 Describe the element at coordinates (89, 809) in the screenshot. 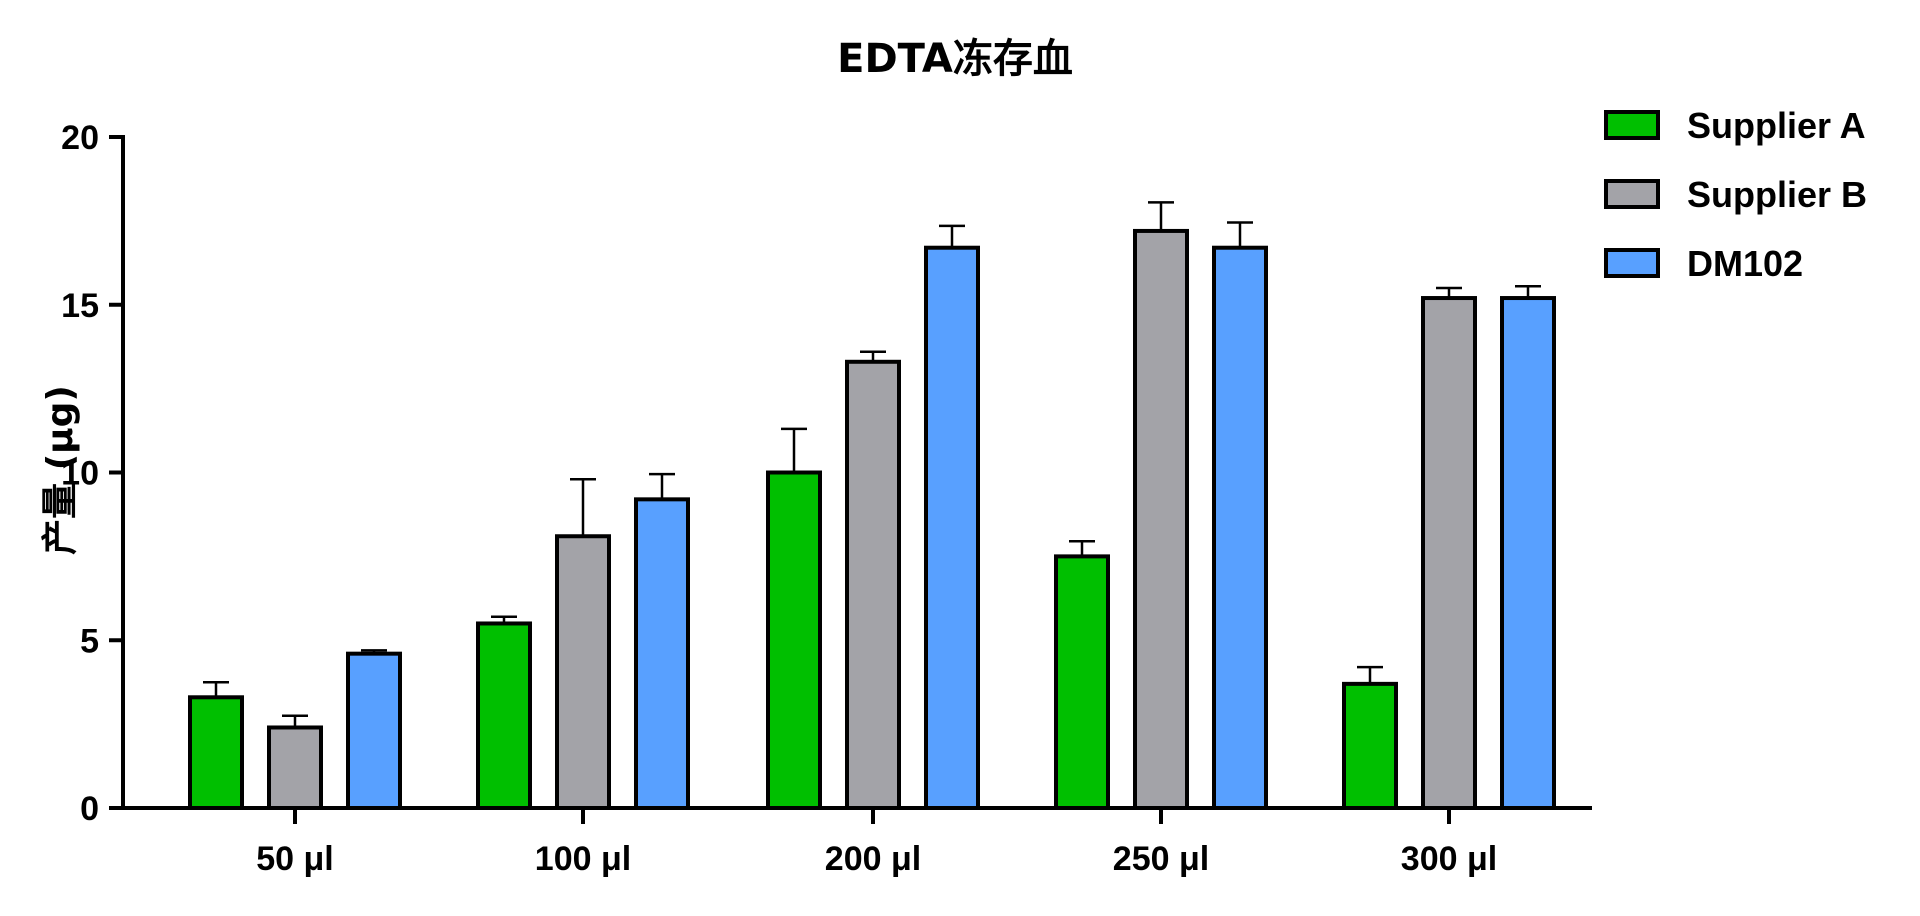

I see `y-tick-label-0: 0` at that location.